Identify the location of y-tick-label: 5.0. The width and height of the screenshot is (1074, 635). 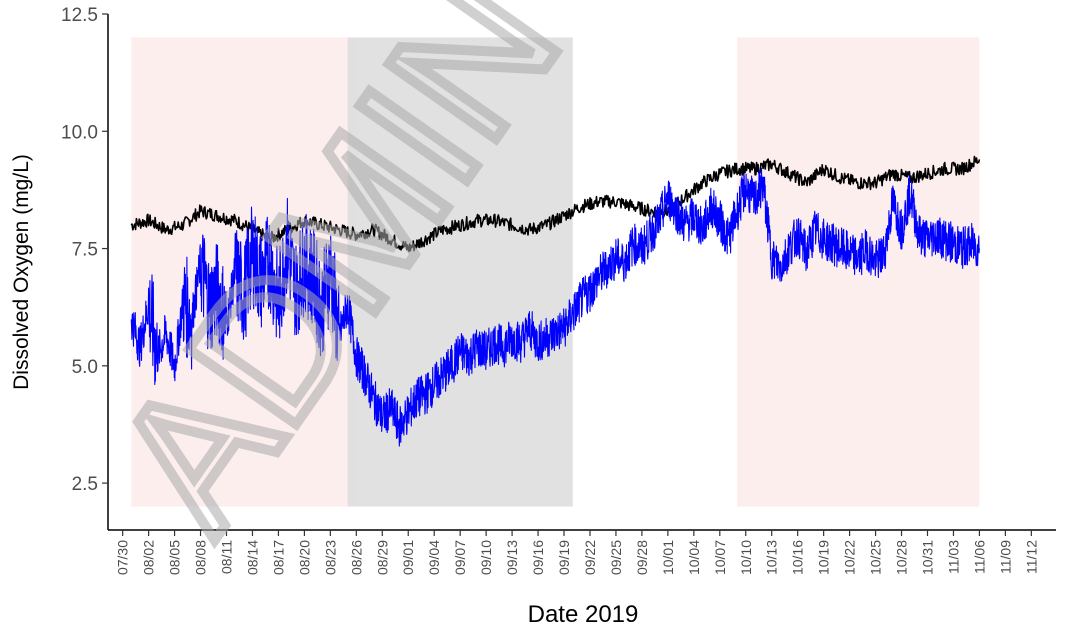
(85, 367).